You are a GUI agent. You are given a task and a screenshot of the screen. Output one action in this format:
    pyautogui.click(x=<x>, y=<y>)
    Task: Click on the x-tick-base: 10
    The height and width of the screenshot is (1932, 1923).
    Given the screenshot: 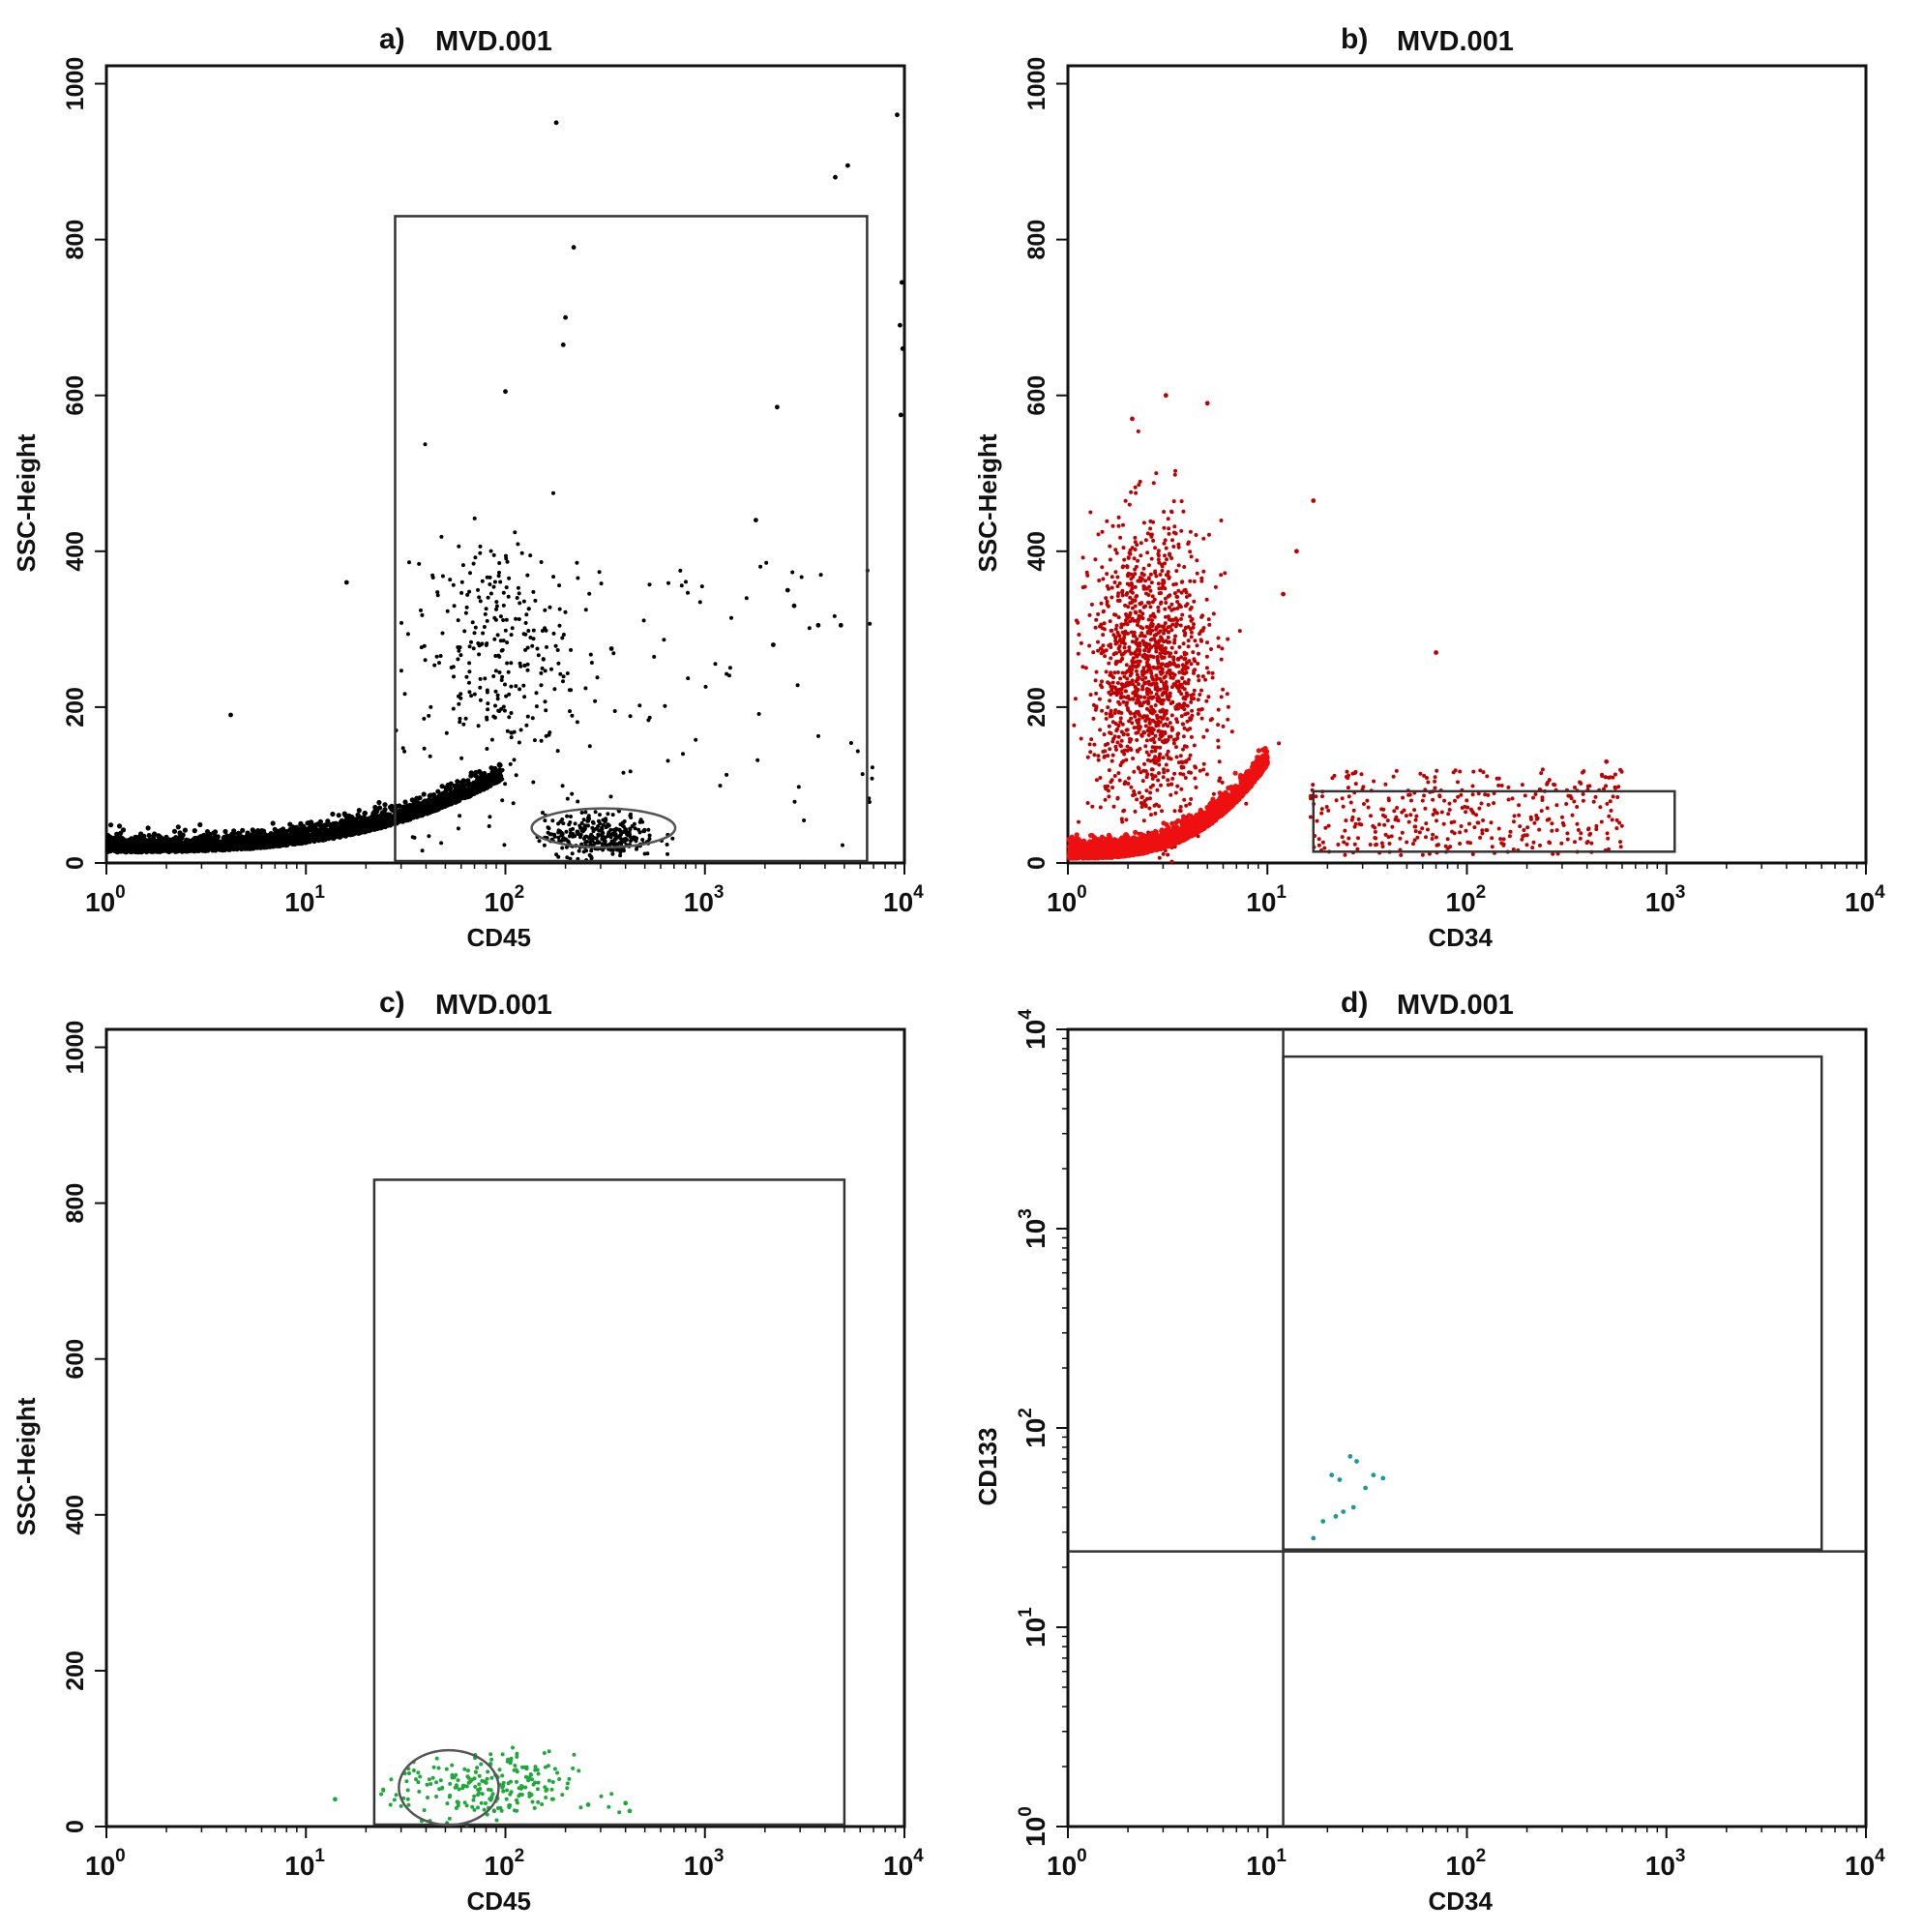 What is the action you would take?
    pyautogui.click(x=898, y=902)
    